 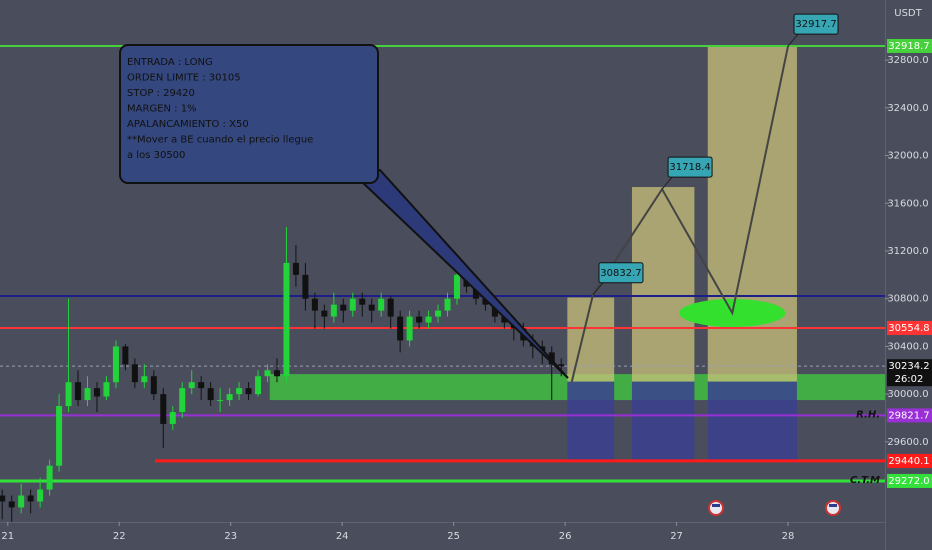 What do you see at coordinates (908, 481) in the screenshot?
I see `price-tag-label: 29272.0` at bounding box center [908, 481].